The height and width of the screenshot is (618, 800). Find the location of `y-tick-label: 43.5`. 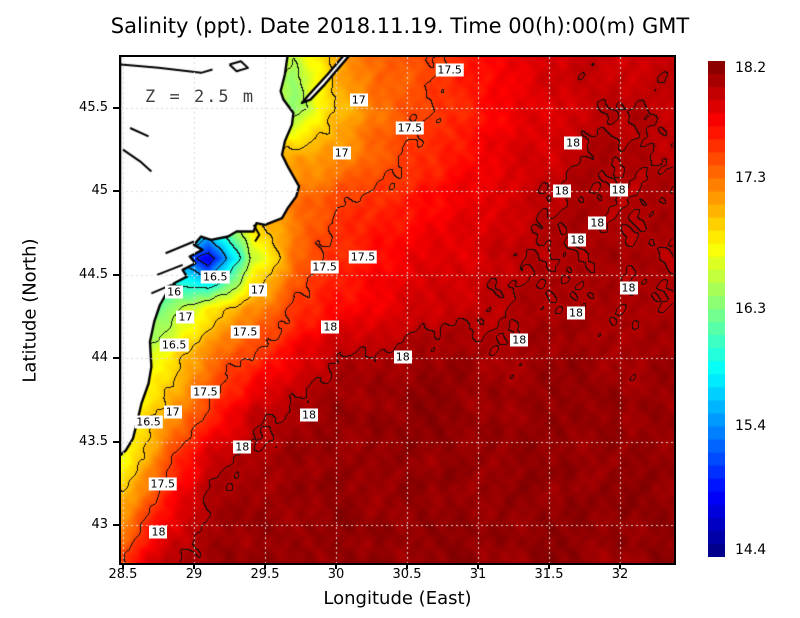

y-tick-label: 43.5 is located at coordinates (93, 441).